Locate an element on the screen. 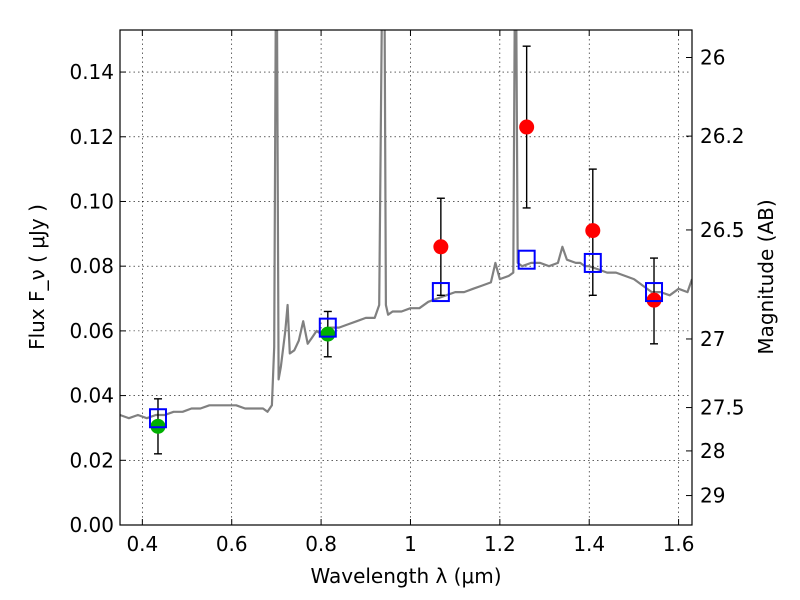 This screenshot has width=800, height=600. y-tick-label: 0.04 is located at coordinates (91, 396).